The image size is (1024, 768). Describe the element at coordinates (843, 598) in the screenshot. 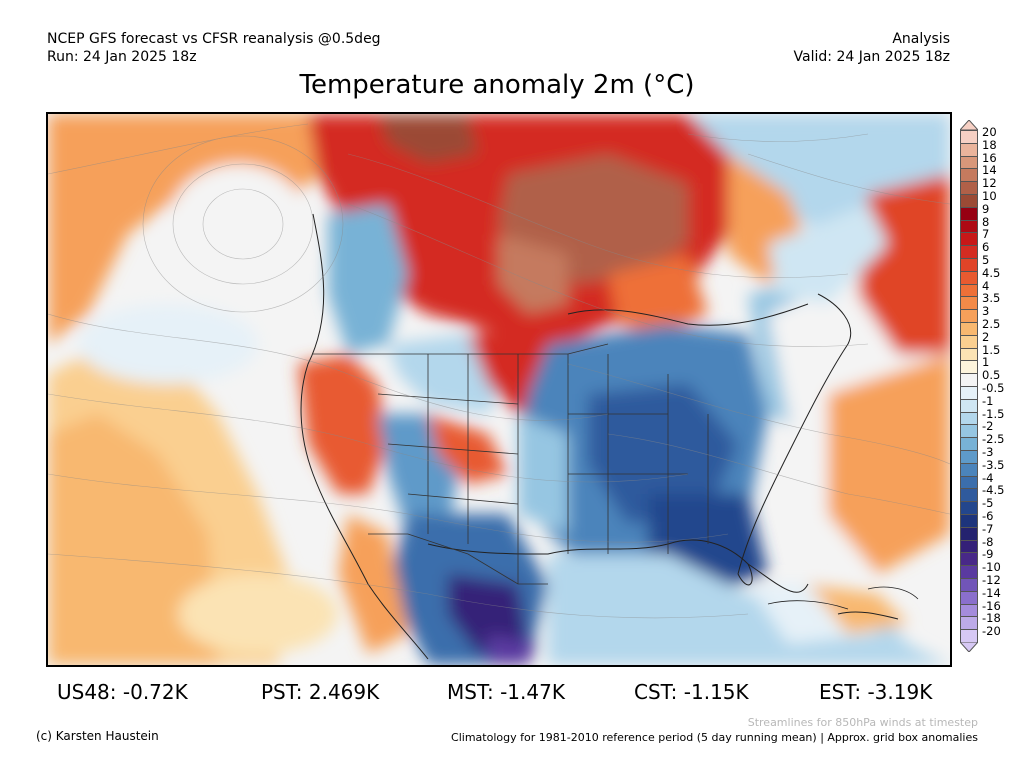

I see `caribbean-islands` at that location.